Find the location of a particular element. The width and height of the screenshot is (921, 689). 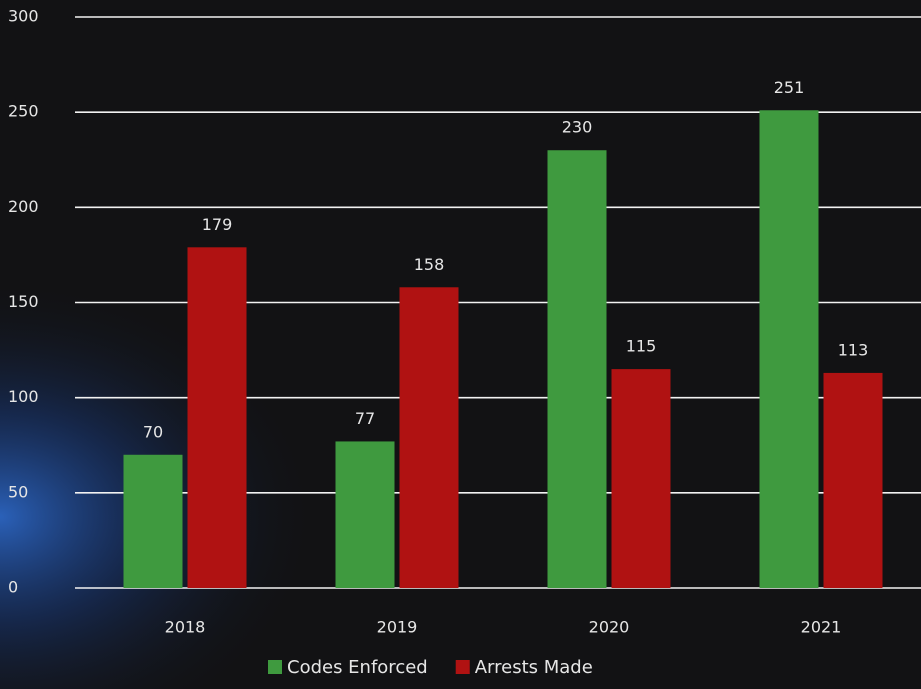

legend-label: Arrests Made is located at coordinates (534, 667).